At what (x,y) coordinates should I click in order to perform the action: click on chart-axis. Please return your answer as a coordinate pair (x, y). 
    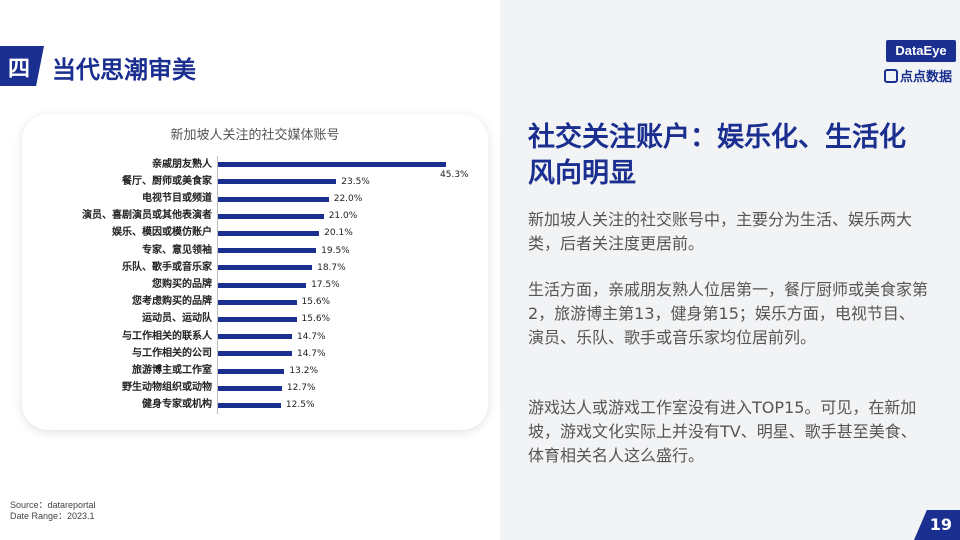
    Looking at the image, I should click on (217, 285).